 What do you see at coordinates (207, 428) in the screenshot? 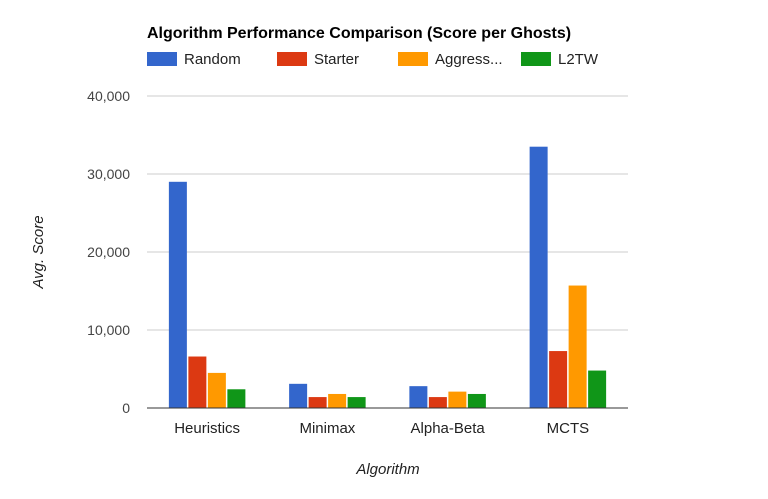
I see `x-tick-label: Heuristics` at bounding box center [207, 428].